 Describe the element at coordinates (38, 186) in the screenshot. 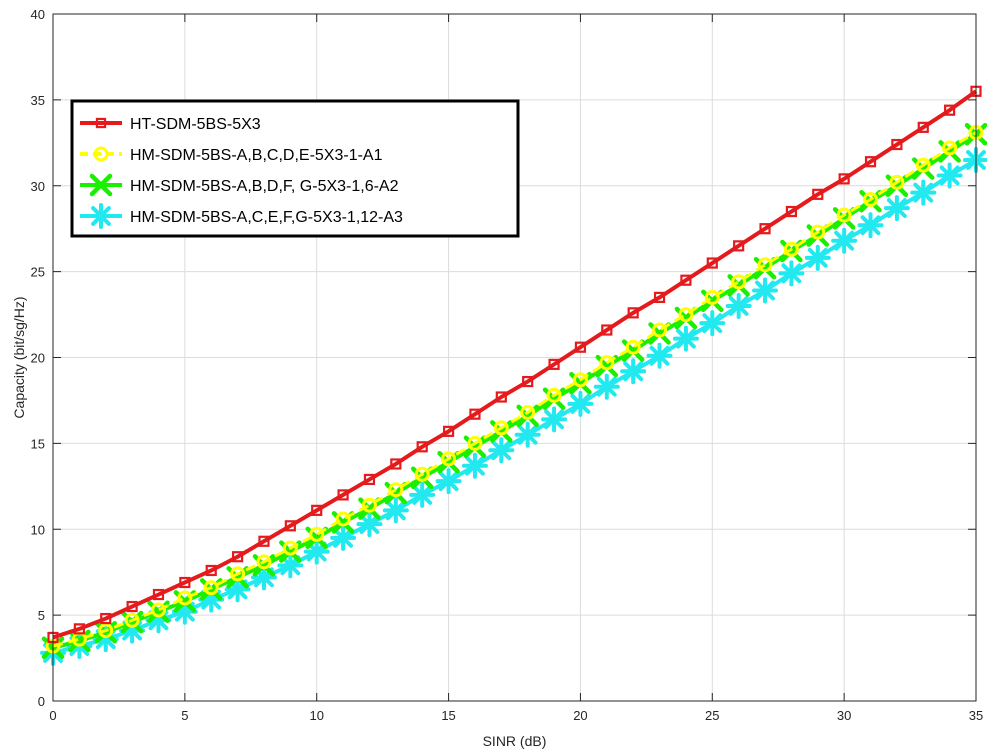

I see `y-tick-label: 30` at that location.